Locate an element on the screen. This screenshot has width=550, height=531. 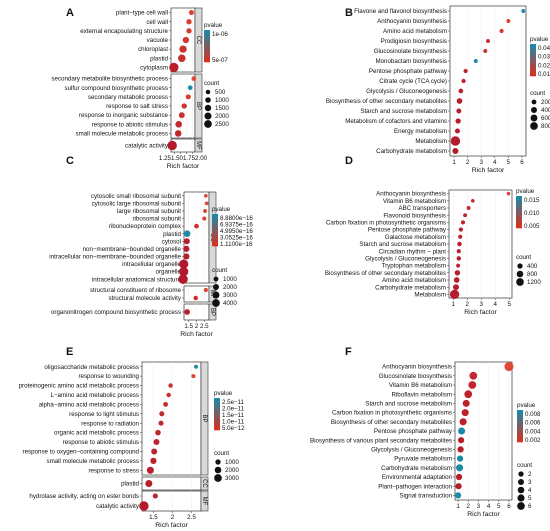
term-label: alpha−amino acid metabolic process is located at coordinates (89, 404).